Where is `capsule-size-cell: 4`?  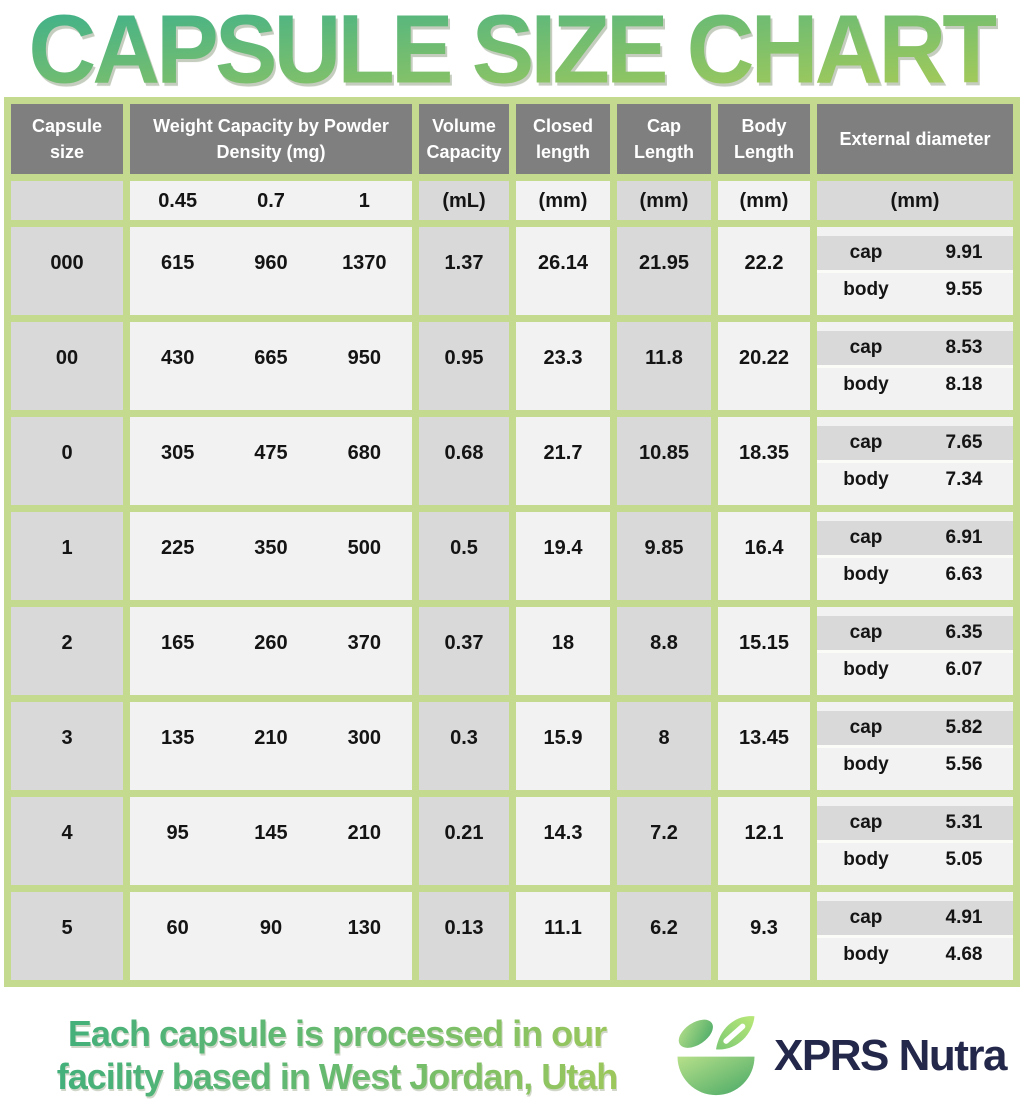
capsule-size-cell: 4 is located at coordinates (67, 841).